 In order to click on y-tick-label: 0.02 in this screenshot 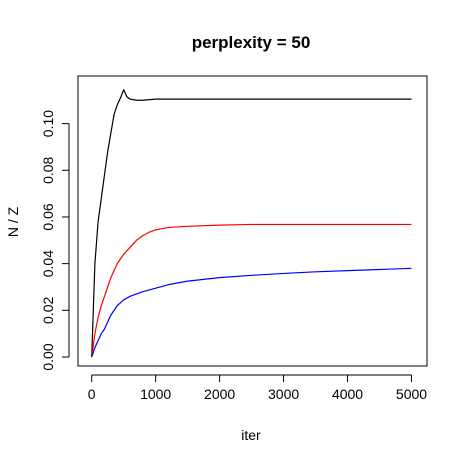, I will do `click(48, 309)`.